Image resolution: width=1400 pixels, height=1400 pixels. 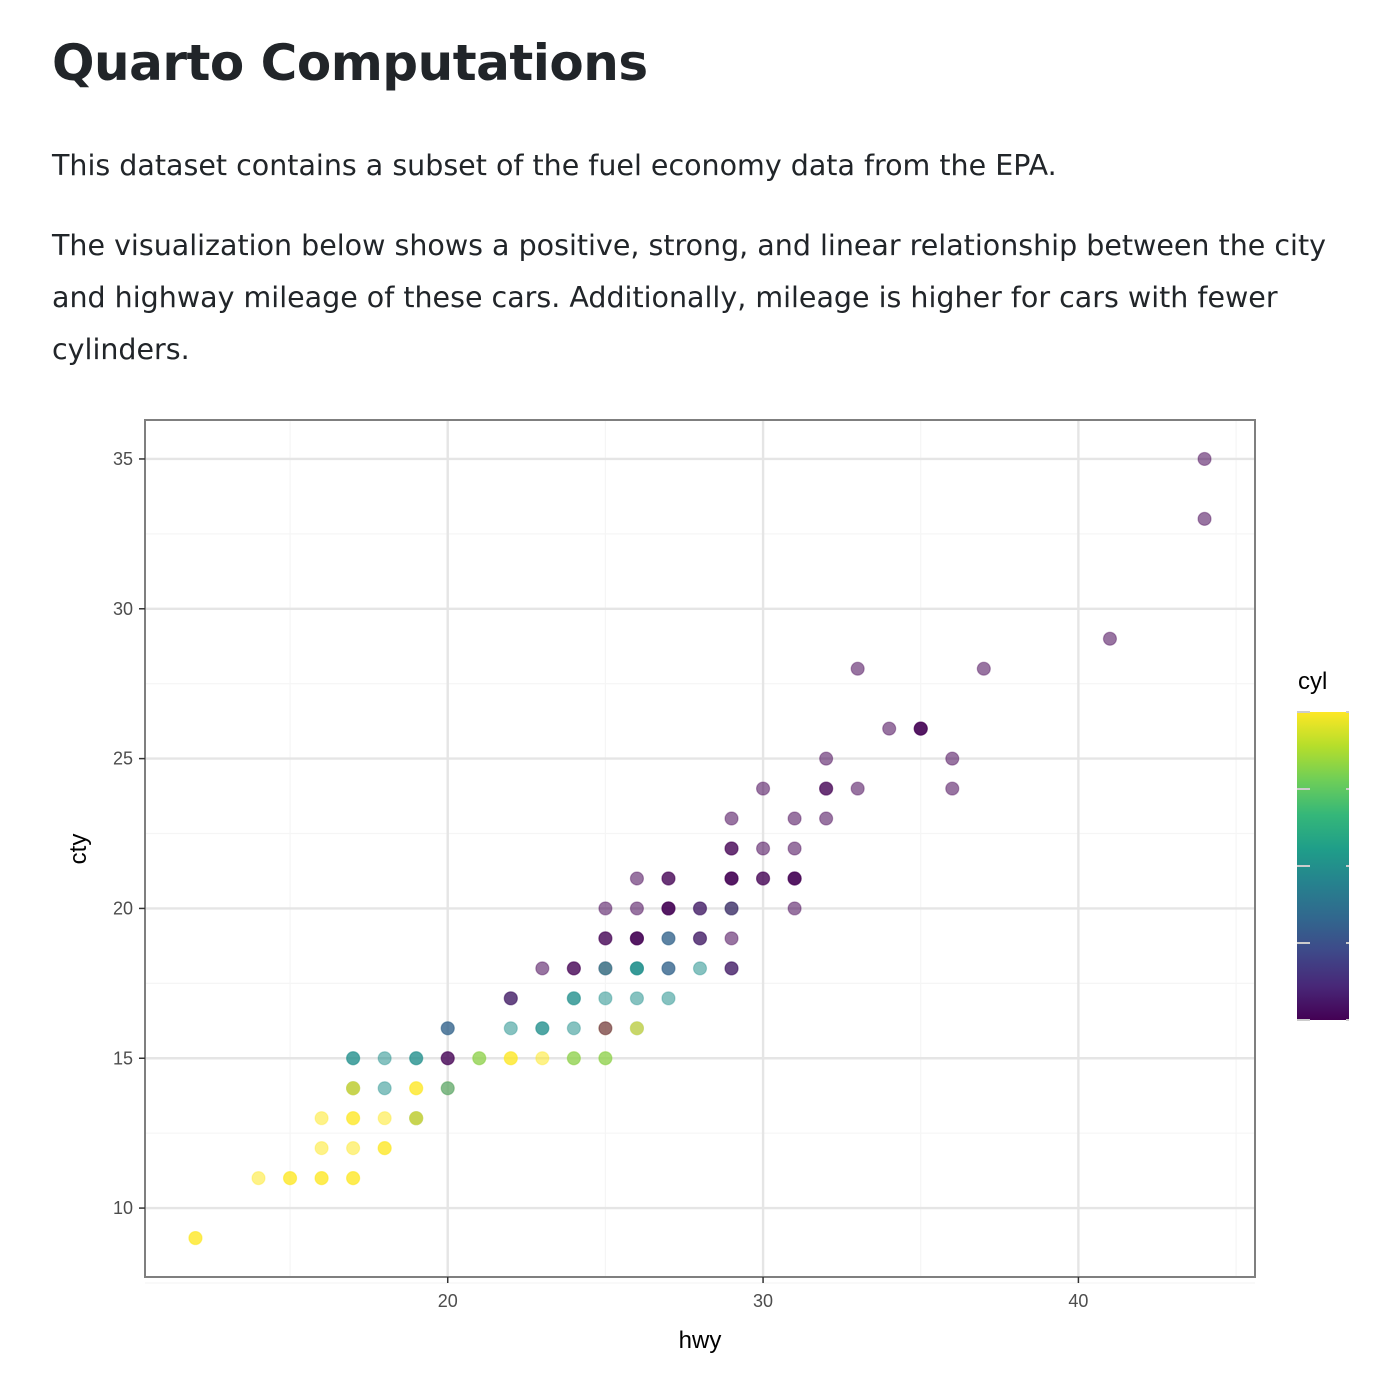 What do you see at coordinates (123, 759) in the screenshot?
I see `y-tick-label: 25` at bounding box center [123, 759].